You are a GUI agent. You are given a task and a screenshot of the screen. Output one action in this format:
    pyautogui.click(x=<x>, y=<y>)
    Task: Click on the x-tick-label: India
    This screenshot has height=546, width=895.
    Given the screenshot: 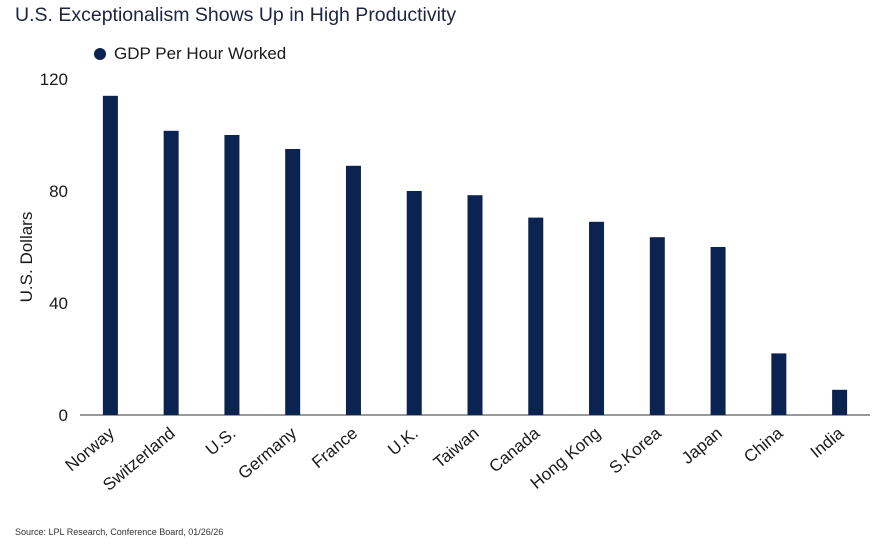 What is the action you would take?
    pyautogui.click(x=827, y=442)
    